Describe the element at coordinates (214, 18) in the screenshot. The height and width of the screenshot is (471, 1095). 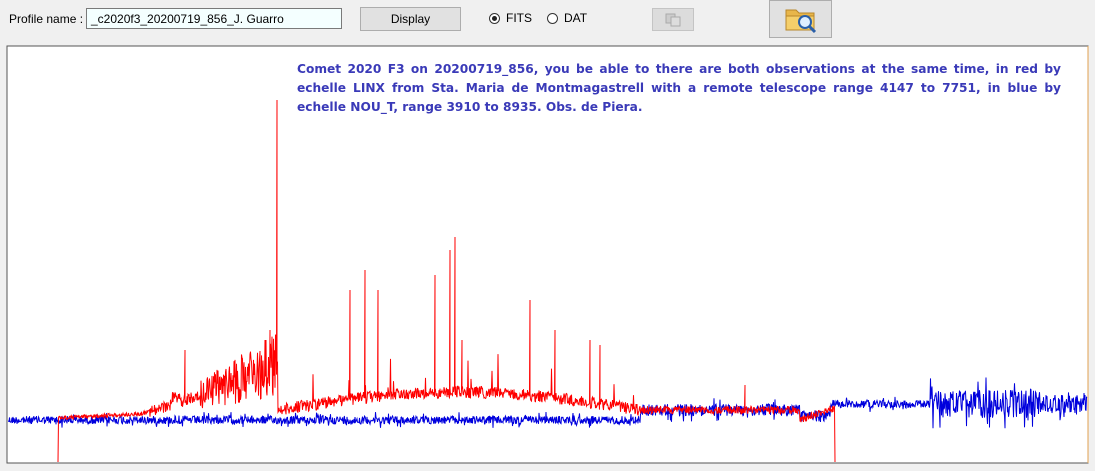
I see `profile-input: _c2020f3_20200719_856_J. Guarro` at that location.